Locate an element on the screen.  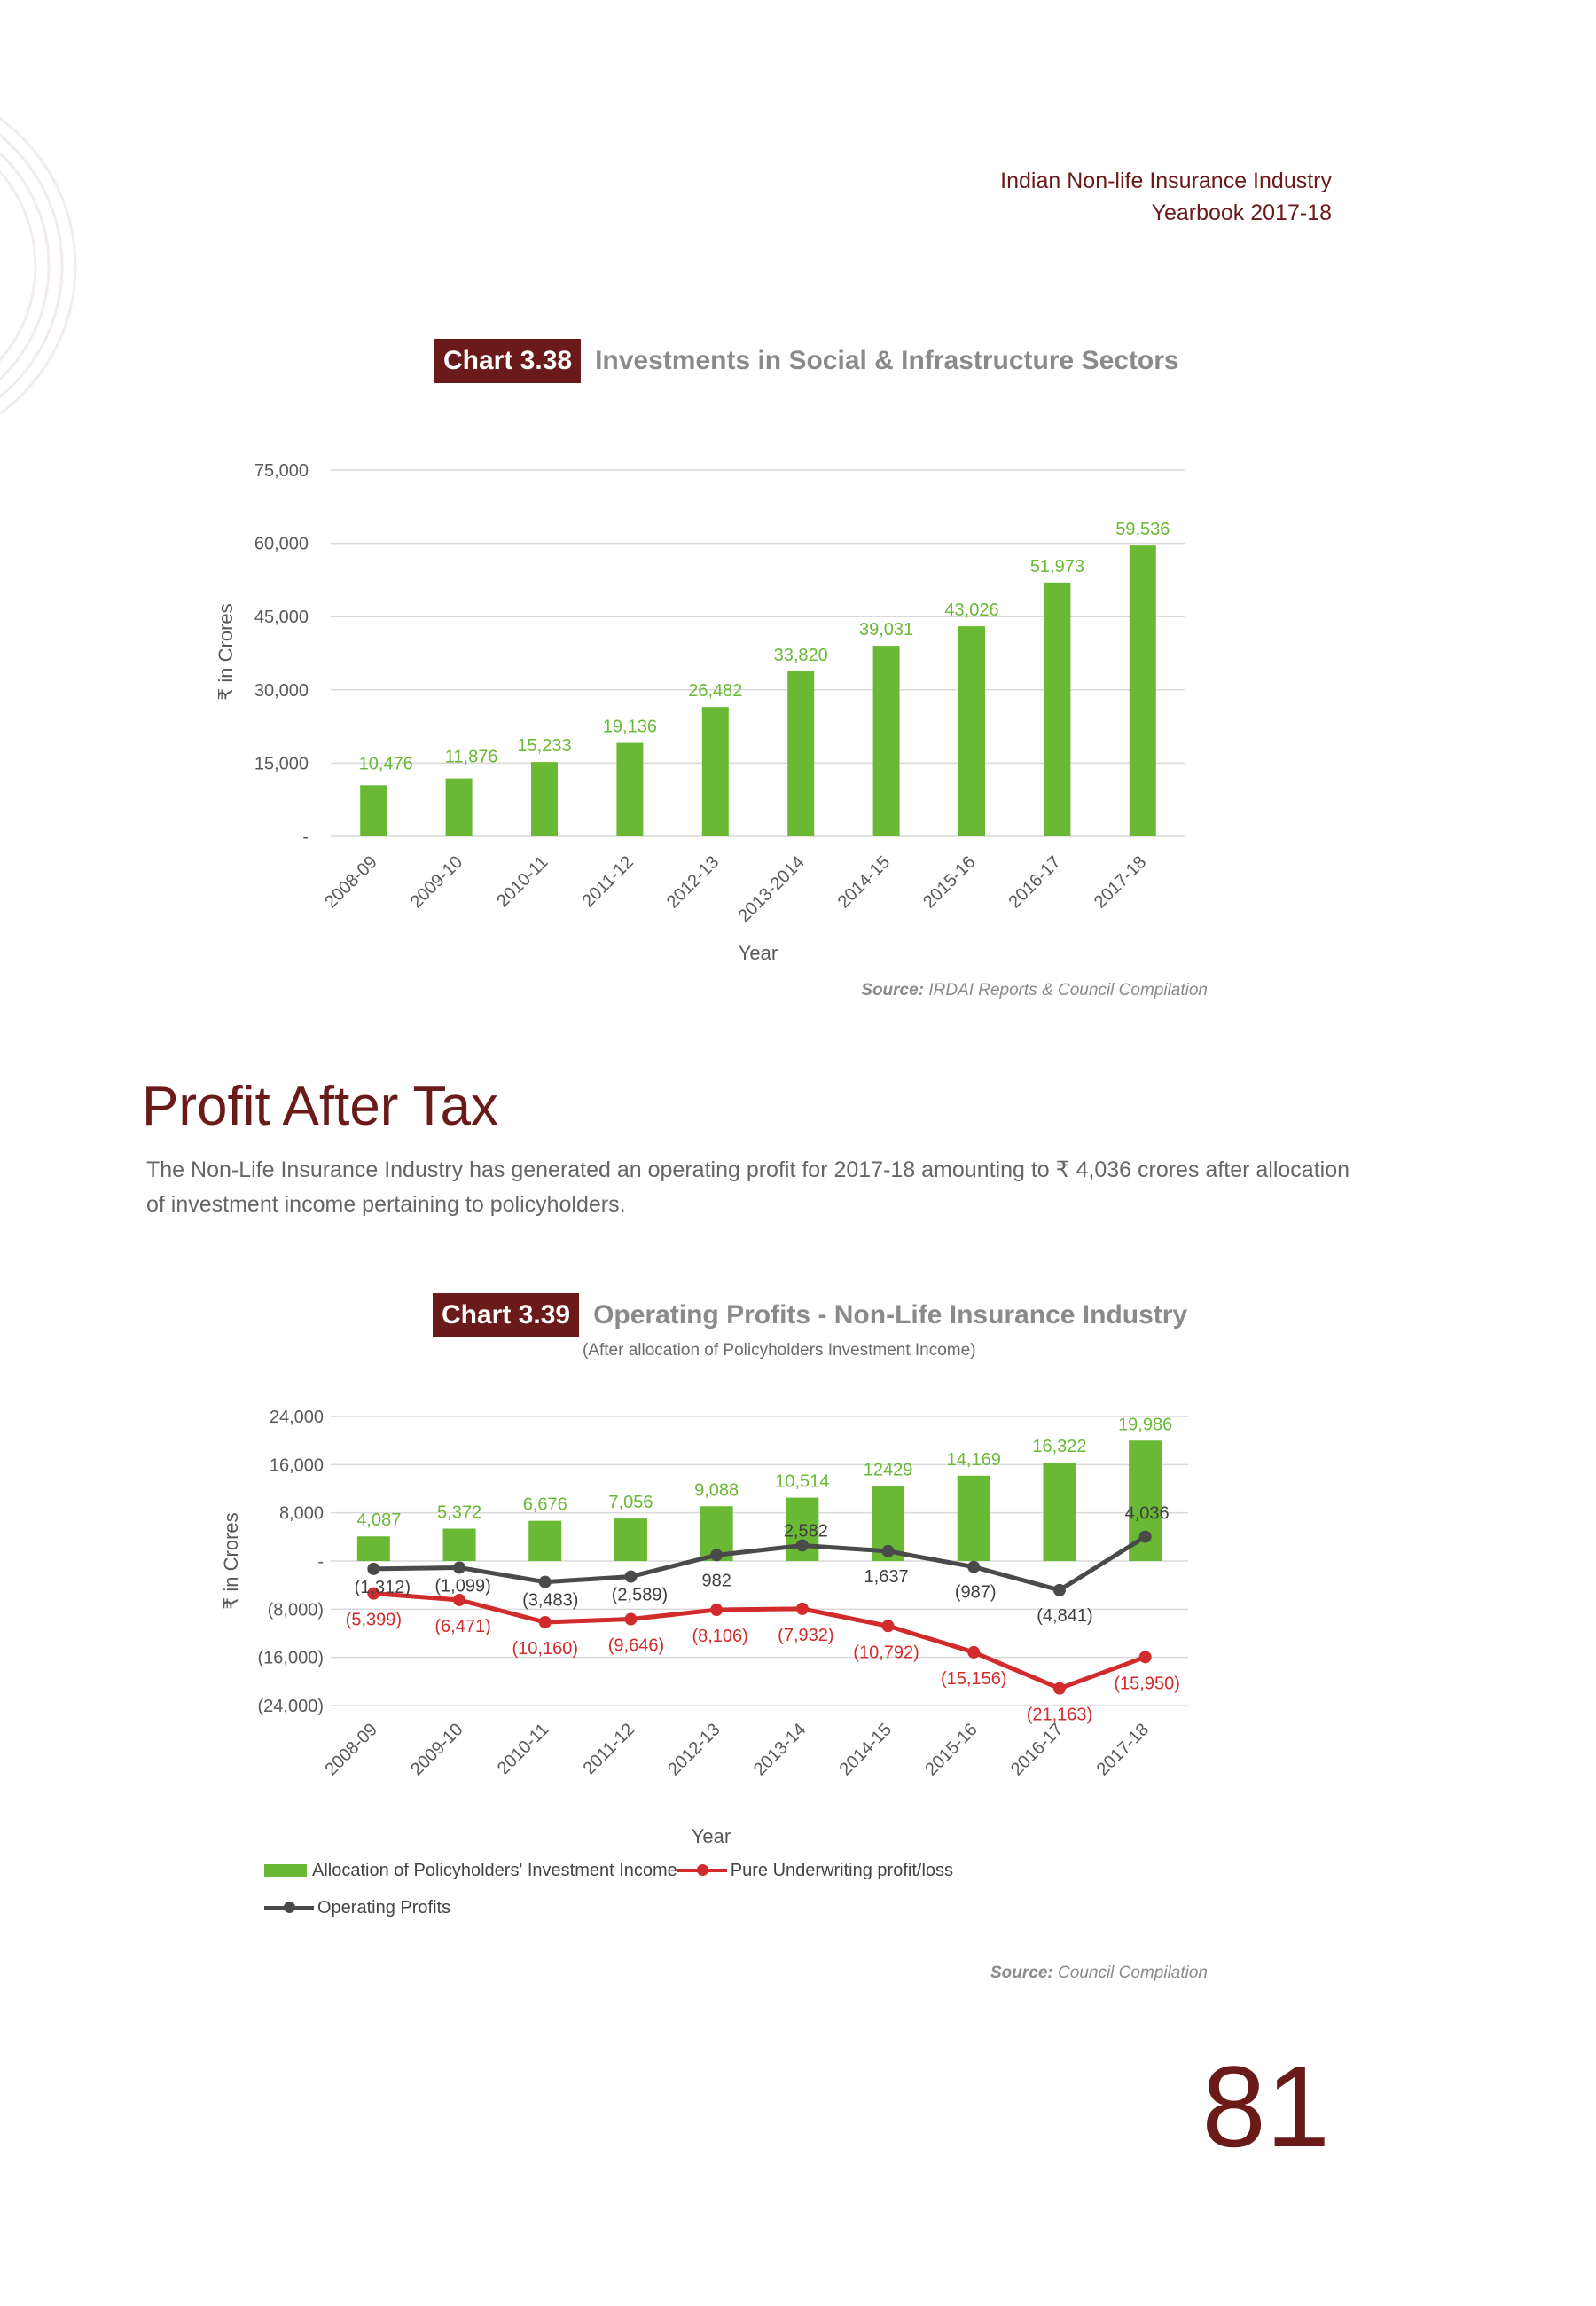
underwriting-data-label: (10,792) is located at coordinates (886, 1652).